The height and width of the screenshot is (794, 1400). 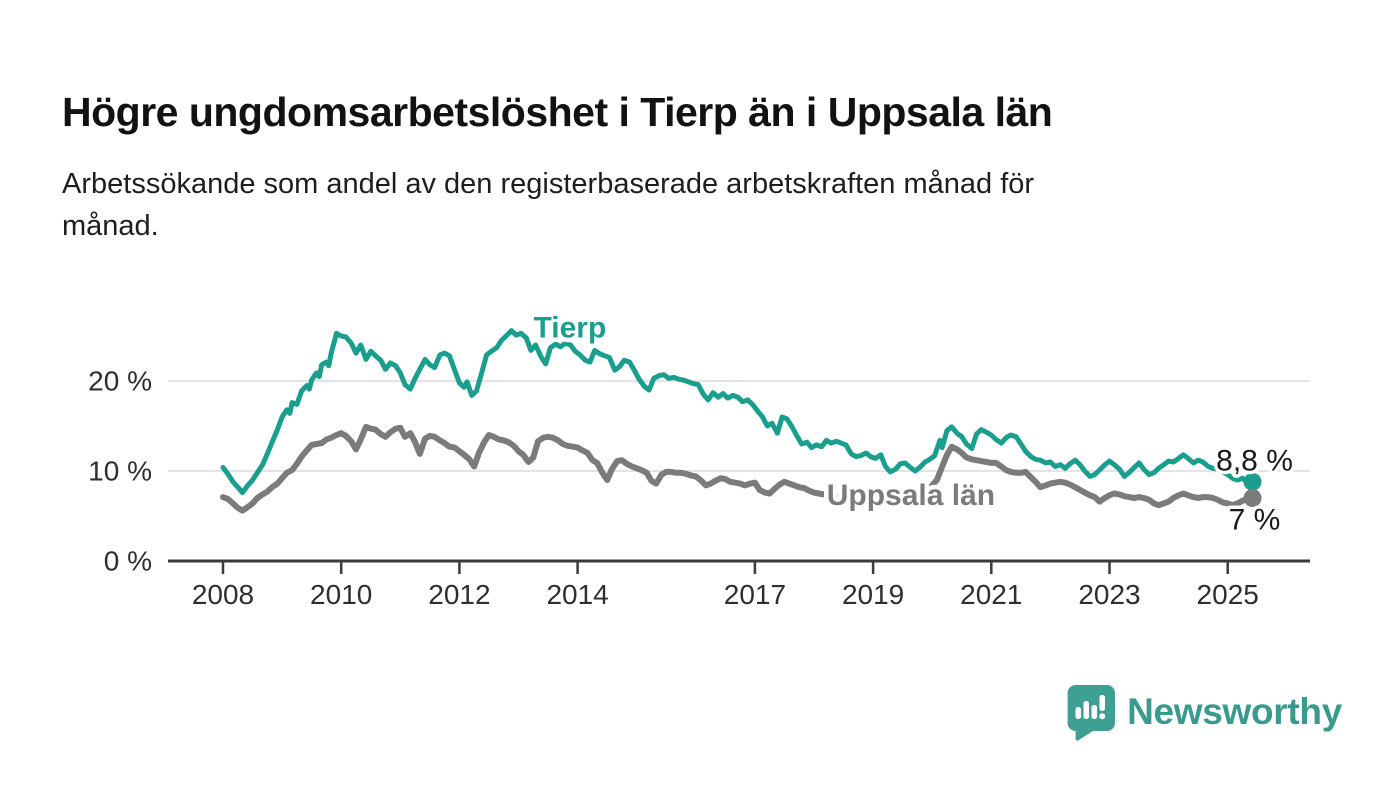 What do you see at coordinates (128, 561) in the screenshot?
I see `y-tick-label: 0 %` at bounding box center [128, 561].